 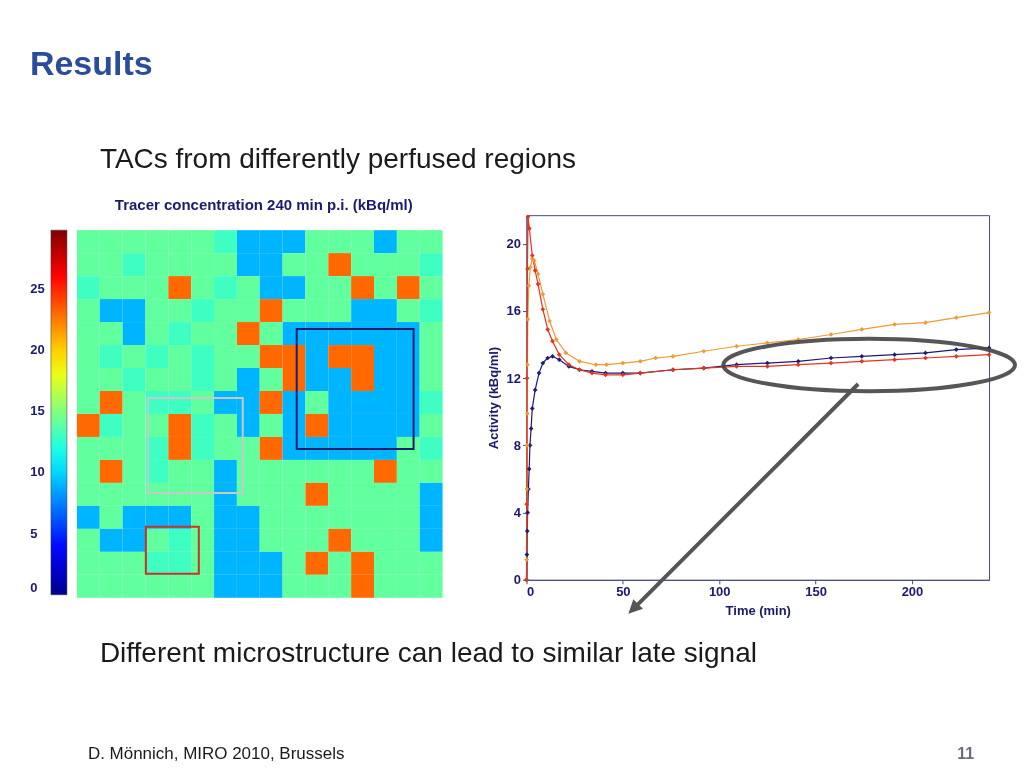 I want to click on y-tick-label: 12, so click(x=513, y=378).